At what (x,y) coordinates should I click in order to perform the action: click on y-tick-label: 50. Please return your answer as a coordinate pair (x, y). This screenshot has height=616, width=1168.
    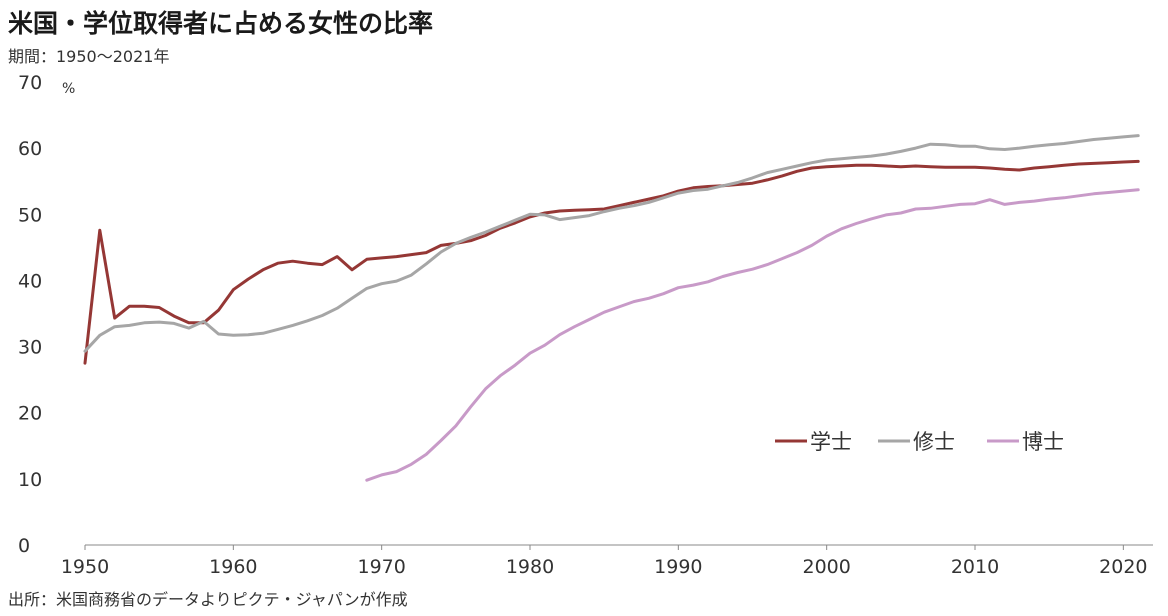
    Looking at the image, I should click on (30, 215).